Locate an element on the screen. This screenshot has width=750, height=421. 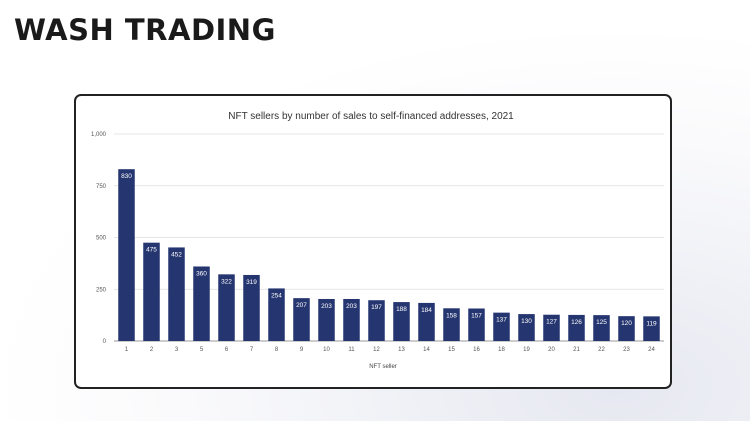
y-tick-label: 250 is located at coordinates (101, 290).